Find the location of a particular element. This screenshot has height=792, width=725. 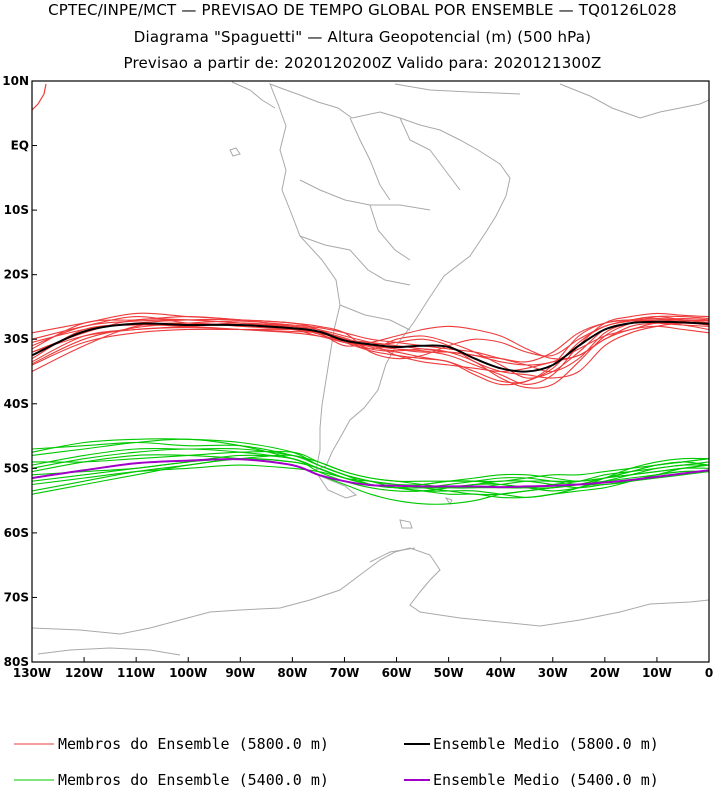

x-tick-label: 90W is located at coordinates (240, 673).